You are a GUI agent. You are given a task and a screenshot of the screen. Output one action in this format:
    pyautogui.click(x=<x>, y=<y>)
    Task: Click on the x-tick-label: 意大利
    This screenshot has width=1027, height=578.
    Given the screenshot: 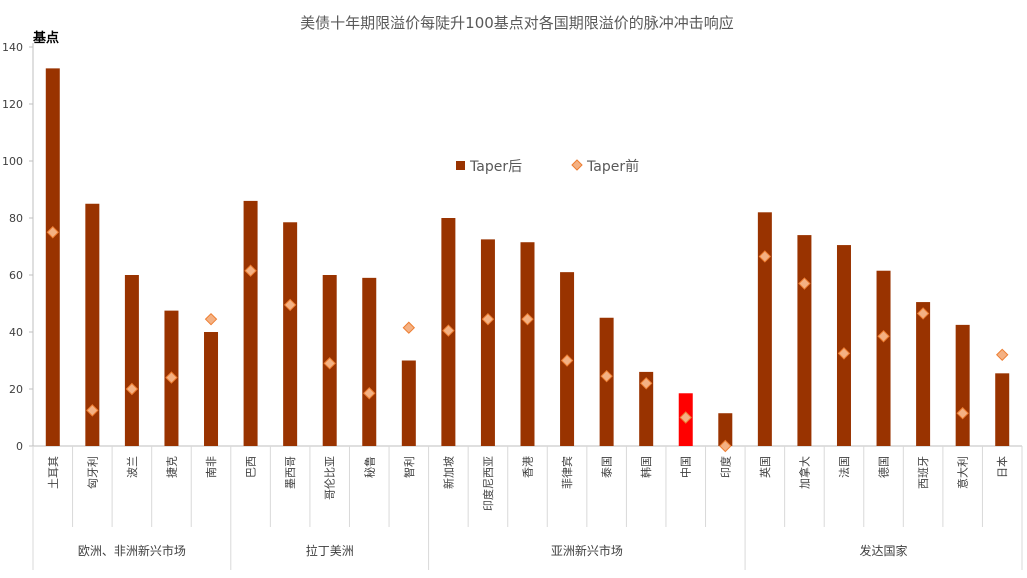 What is the action you would take?
    pyautogui.click(x=963, y=472)
    